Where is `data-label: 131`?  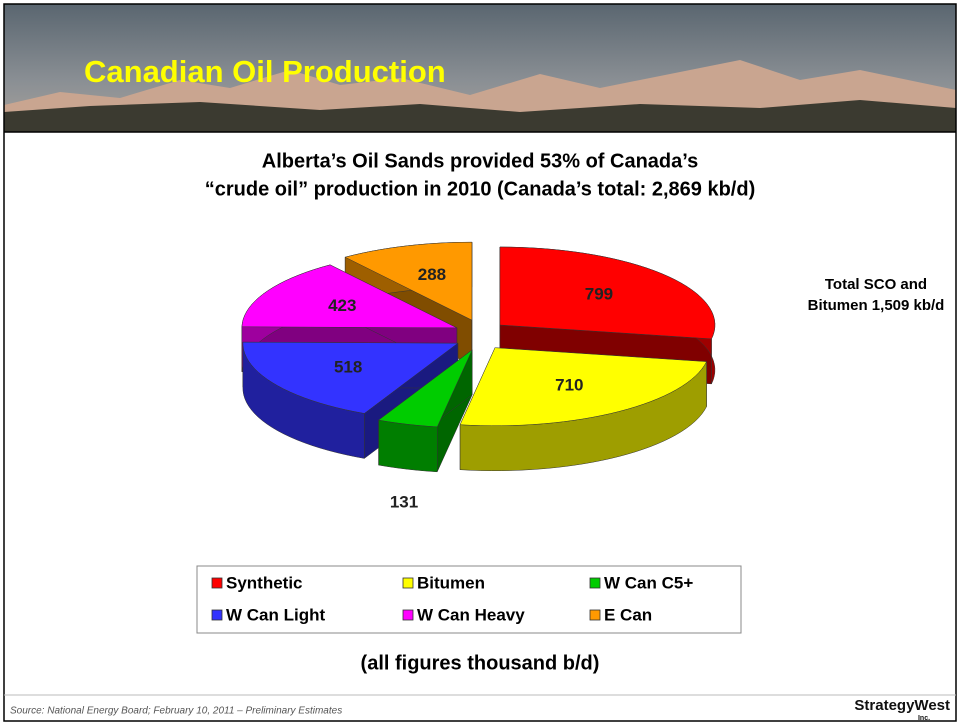
data-label: 131 is located at coordinates (404, 501).